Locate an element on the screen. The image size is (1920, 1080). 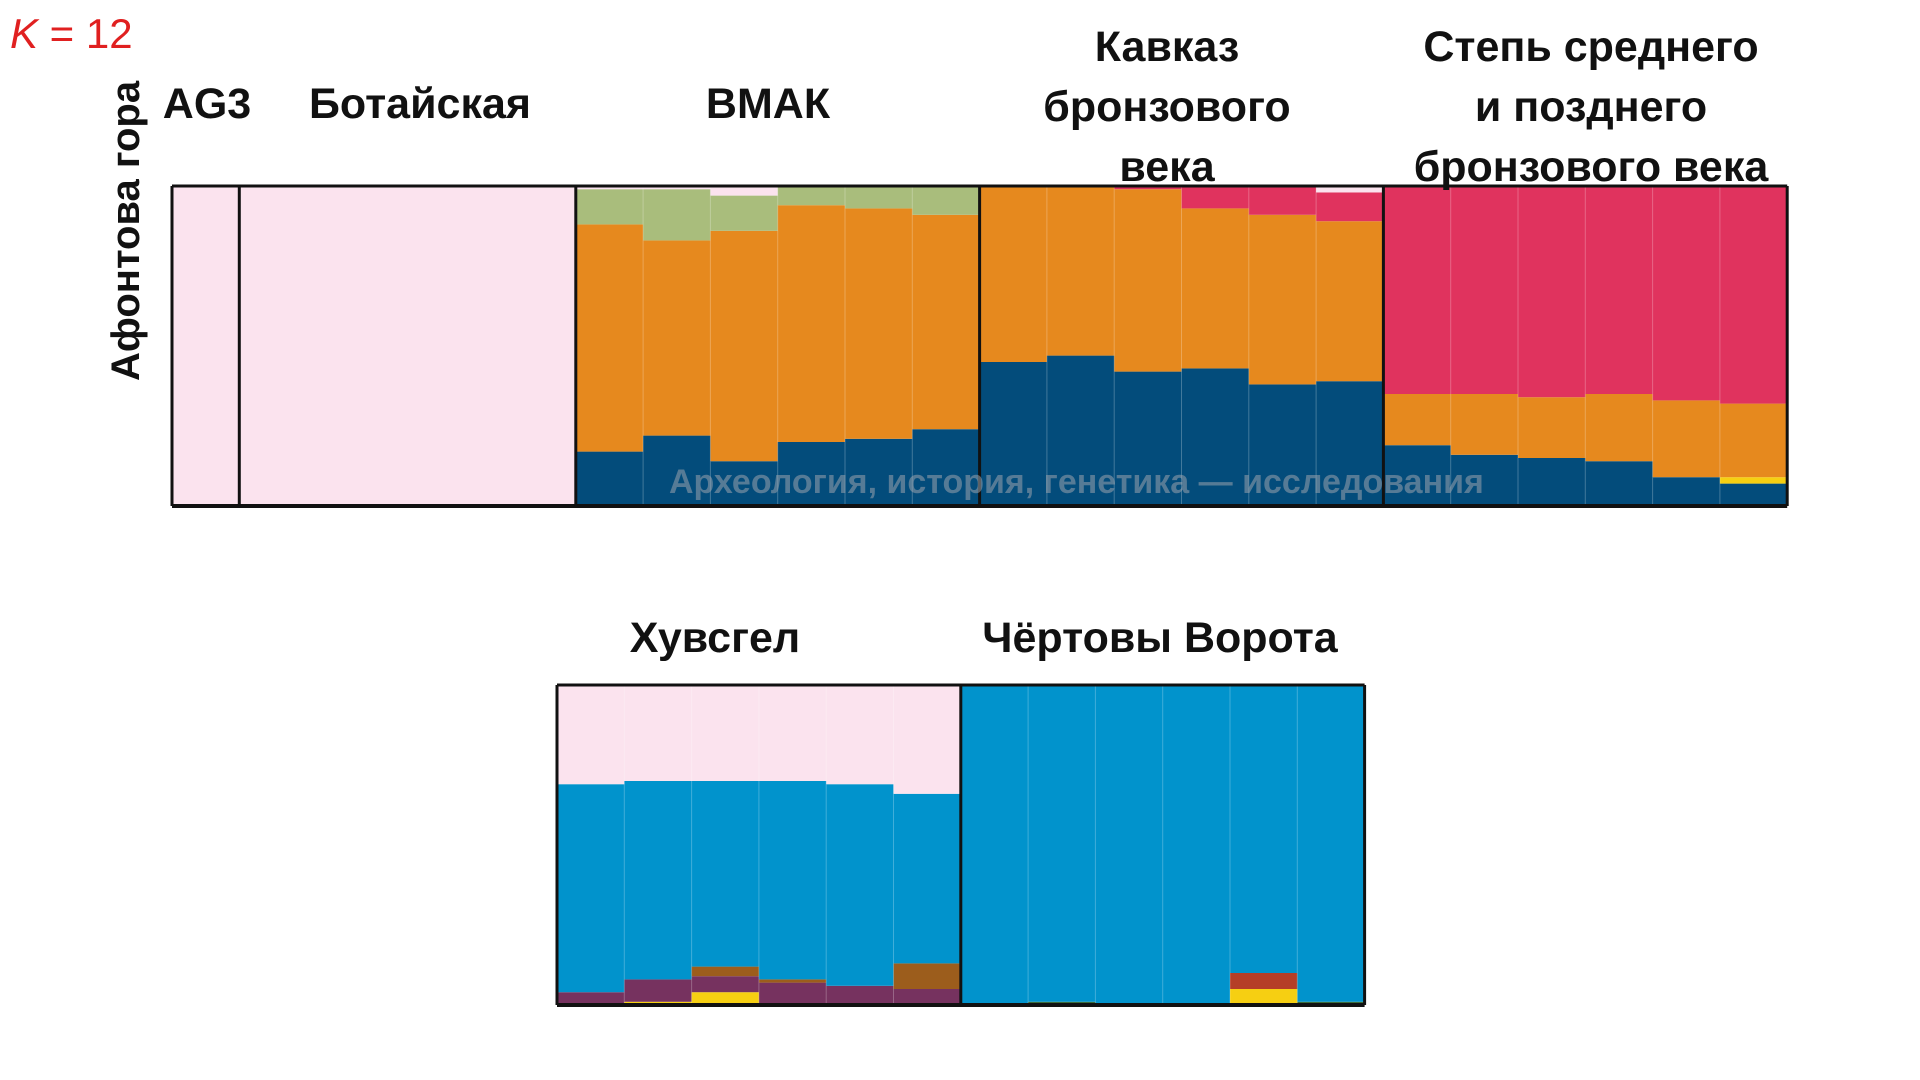
group-label: и позднего is located at coordinates (1591, 107).